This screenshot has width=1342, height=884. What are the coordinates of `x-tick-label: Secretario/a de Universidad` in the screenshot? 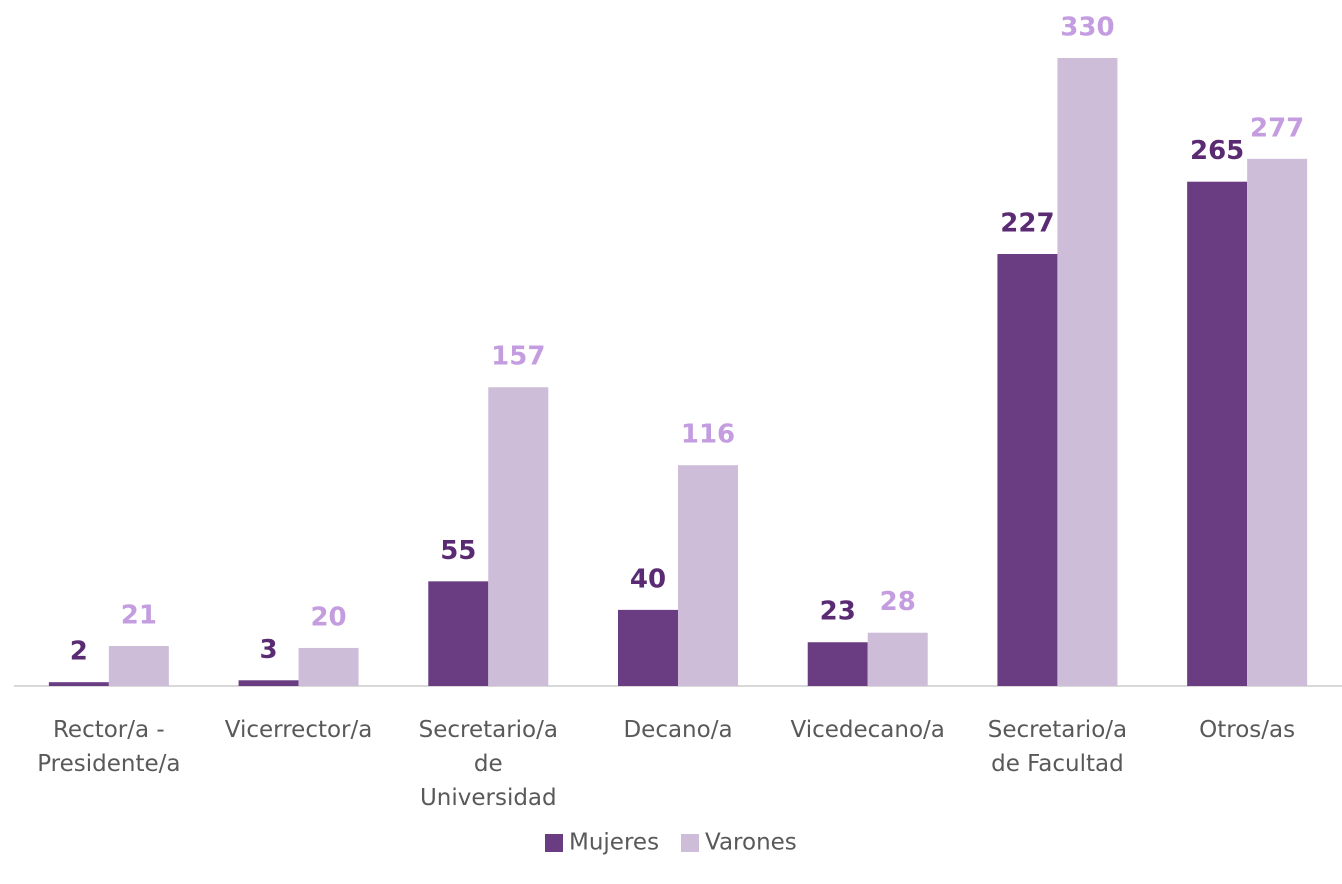 It's located at (488, 764).